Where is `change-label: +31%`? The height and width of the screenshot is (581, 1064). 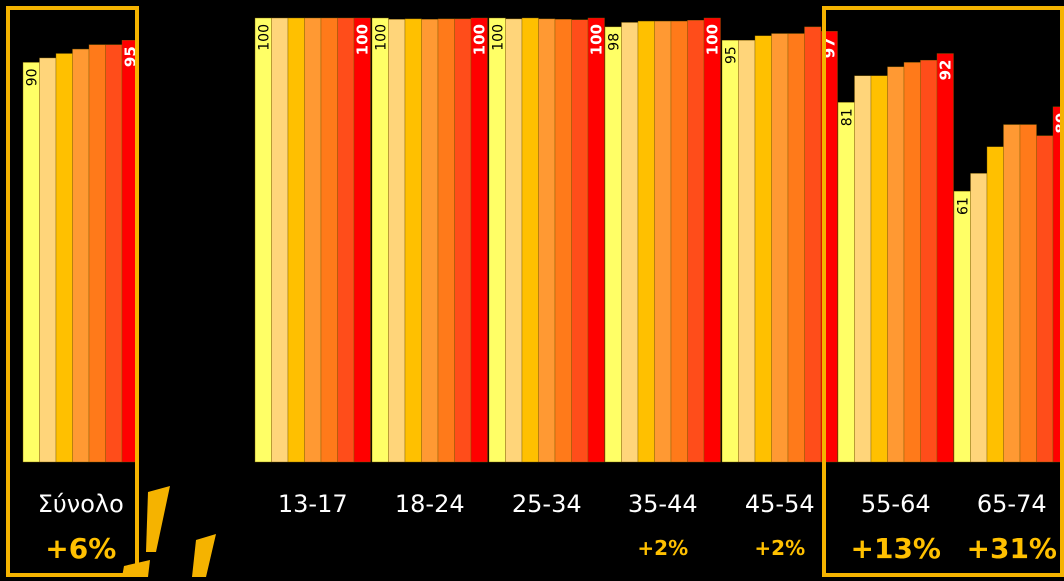
change-label: +31% is located at coordinates (1011, 548).